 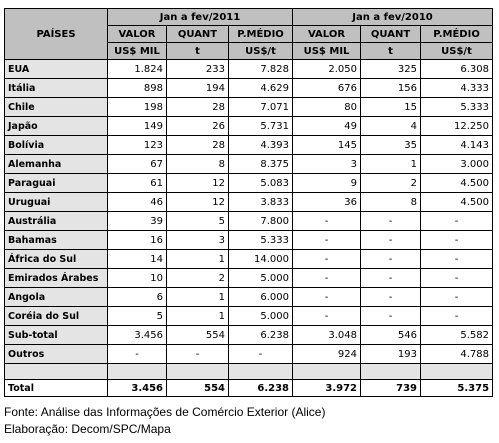 What do you see at coordinates (327, 69) in the screenshot?
I see `value-cell: 2.050` at bounding box center [327, 69].